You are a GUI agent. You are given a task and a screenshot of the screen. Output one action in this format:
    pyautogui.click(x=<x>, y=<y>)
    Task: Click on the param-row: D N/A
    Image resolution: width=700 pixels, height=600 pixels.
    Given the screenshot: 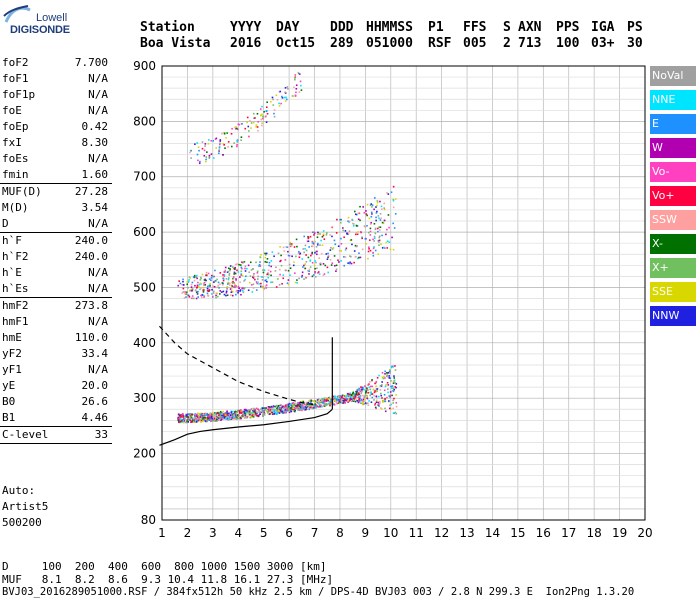 What is the action you would take?
    pyautogui.click(x=56, y=224)
    